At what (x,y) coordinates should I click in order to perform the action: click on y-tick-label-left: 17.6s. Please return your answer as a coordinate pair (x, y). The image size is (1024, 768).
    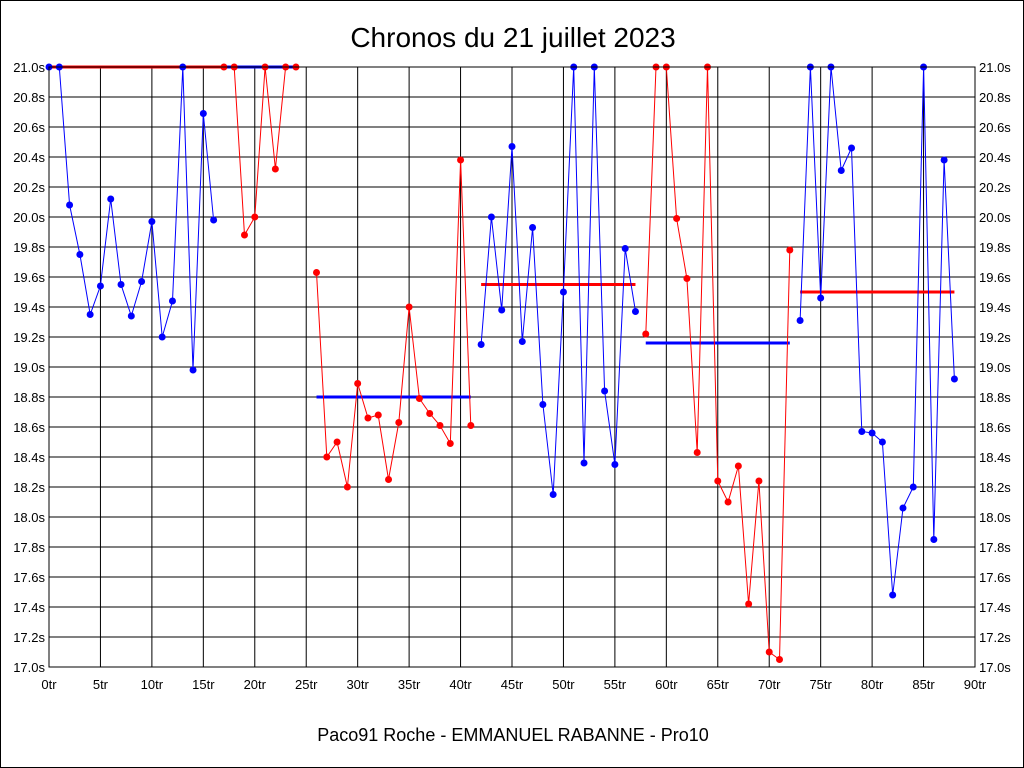
    Looking at the image, I should click on (29, 577).